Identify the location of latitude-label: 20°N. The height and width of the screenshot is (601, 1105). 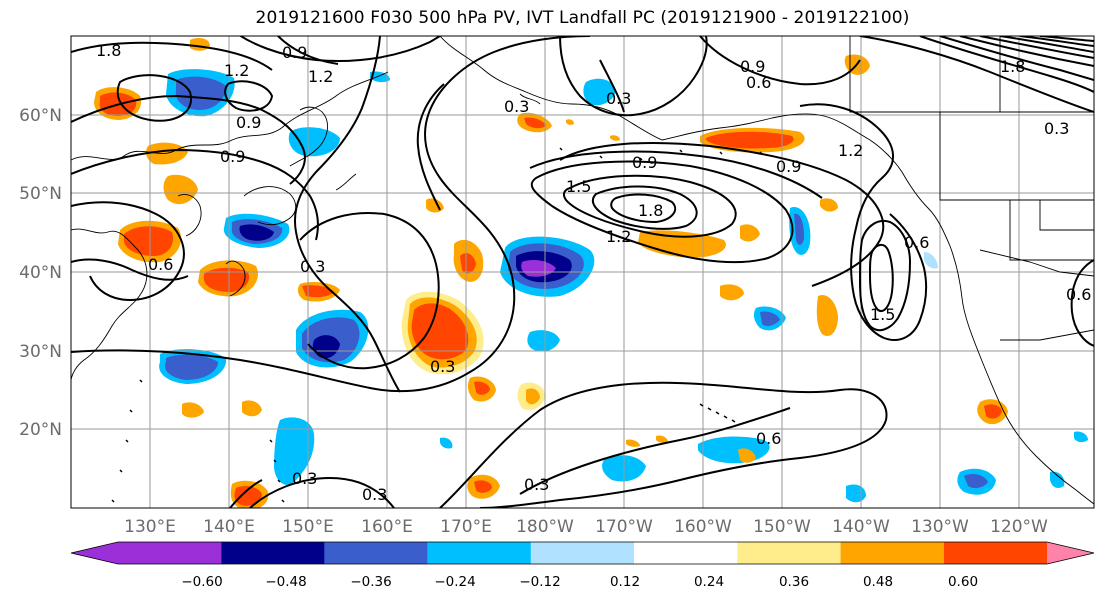
(40, 430).